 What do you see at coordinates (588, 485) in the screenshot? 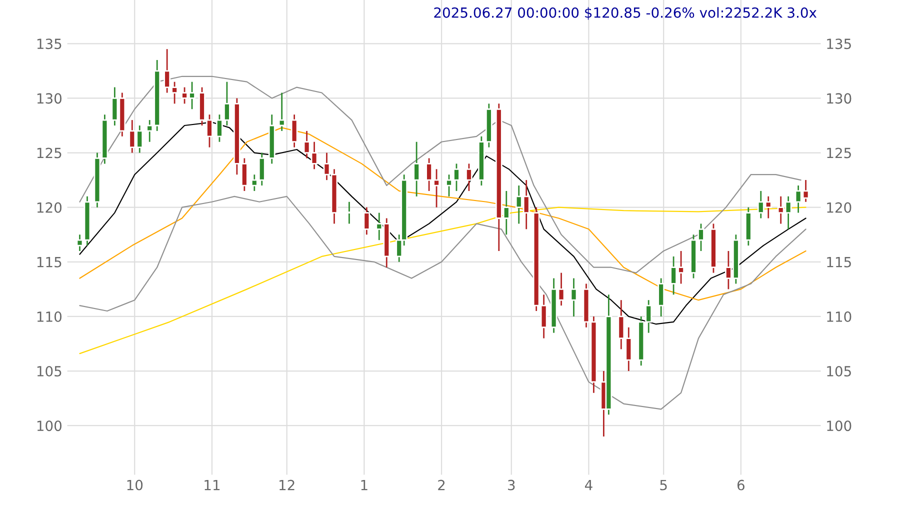
I see `x-tick-label: 4` at bounding box center [588, 485].